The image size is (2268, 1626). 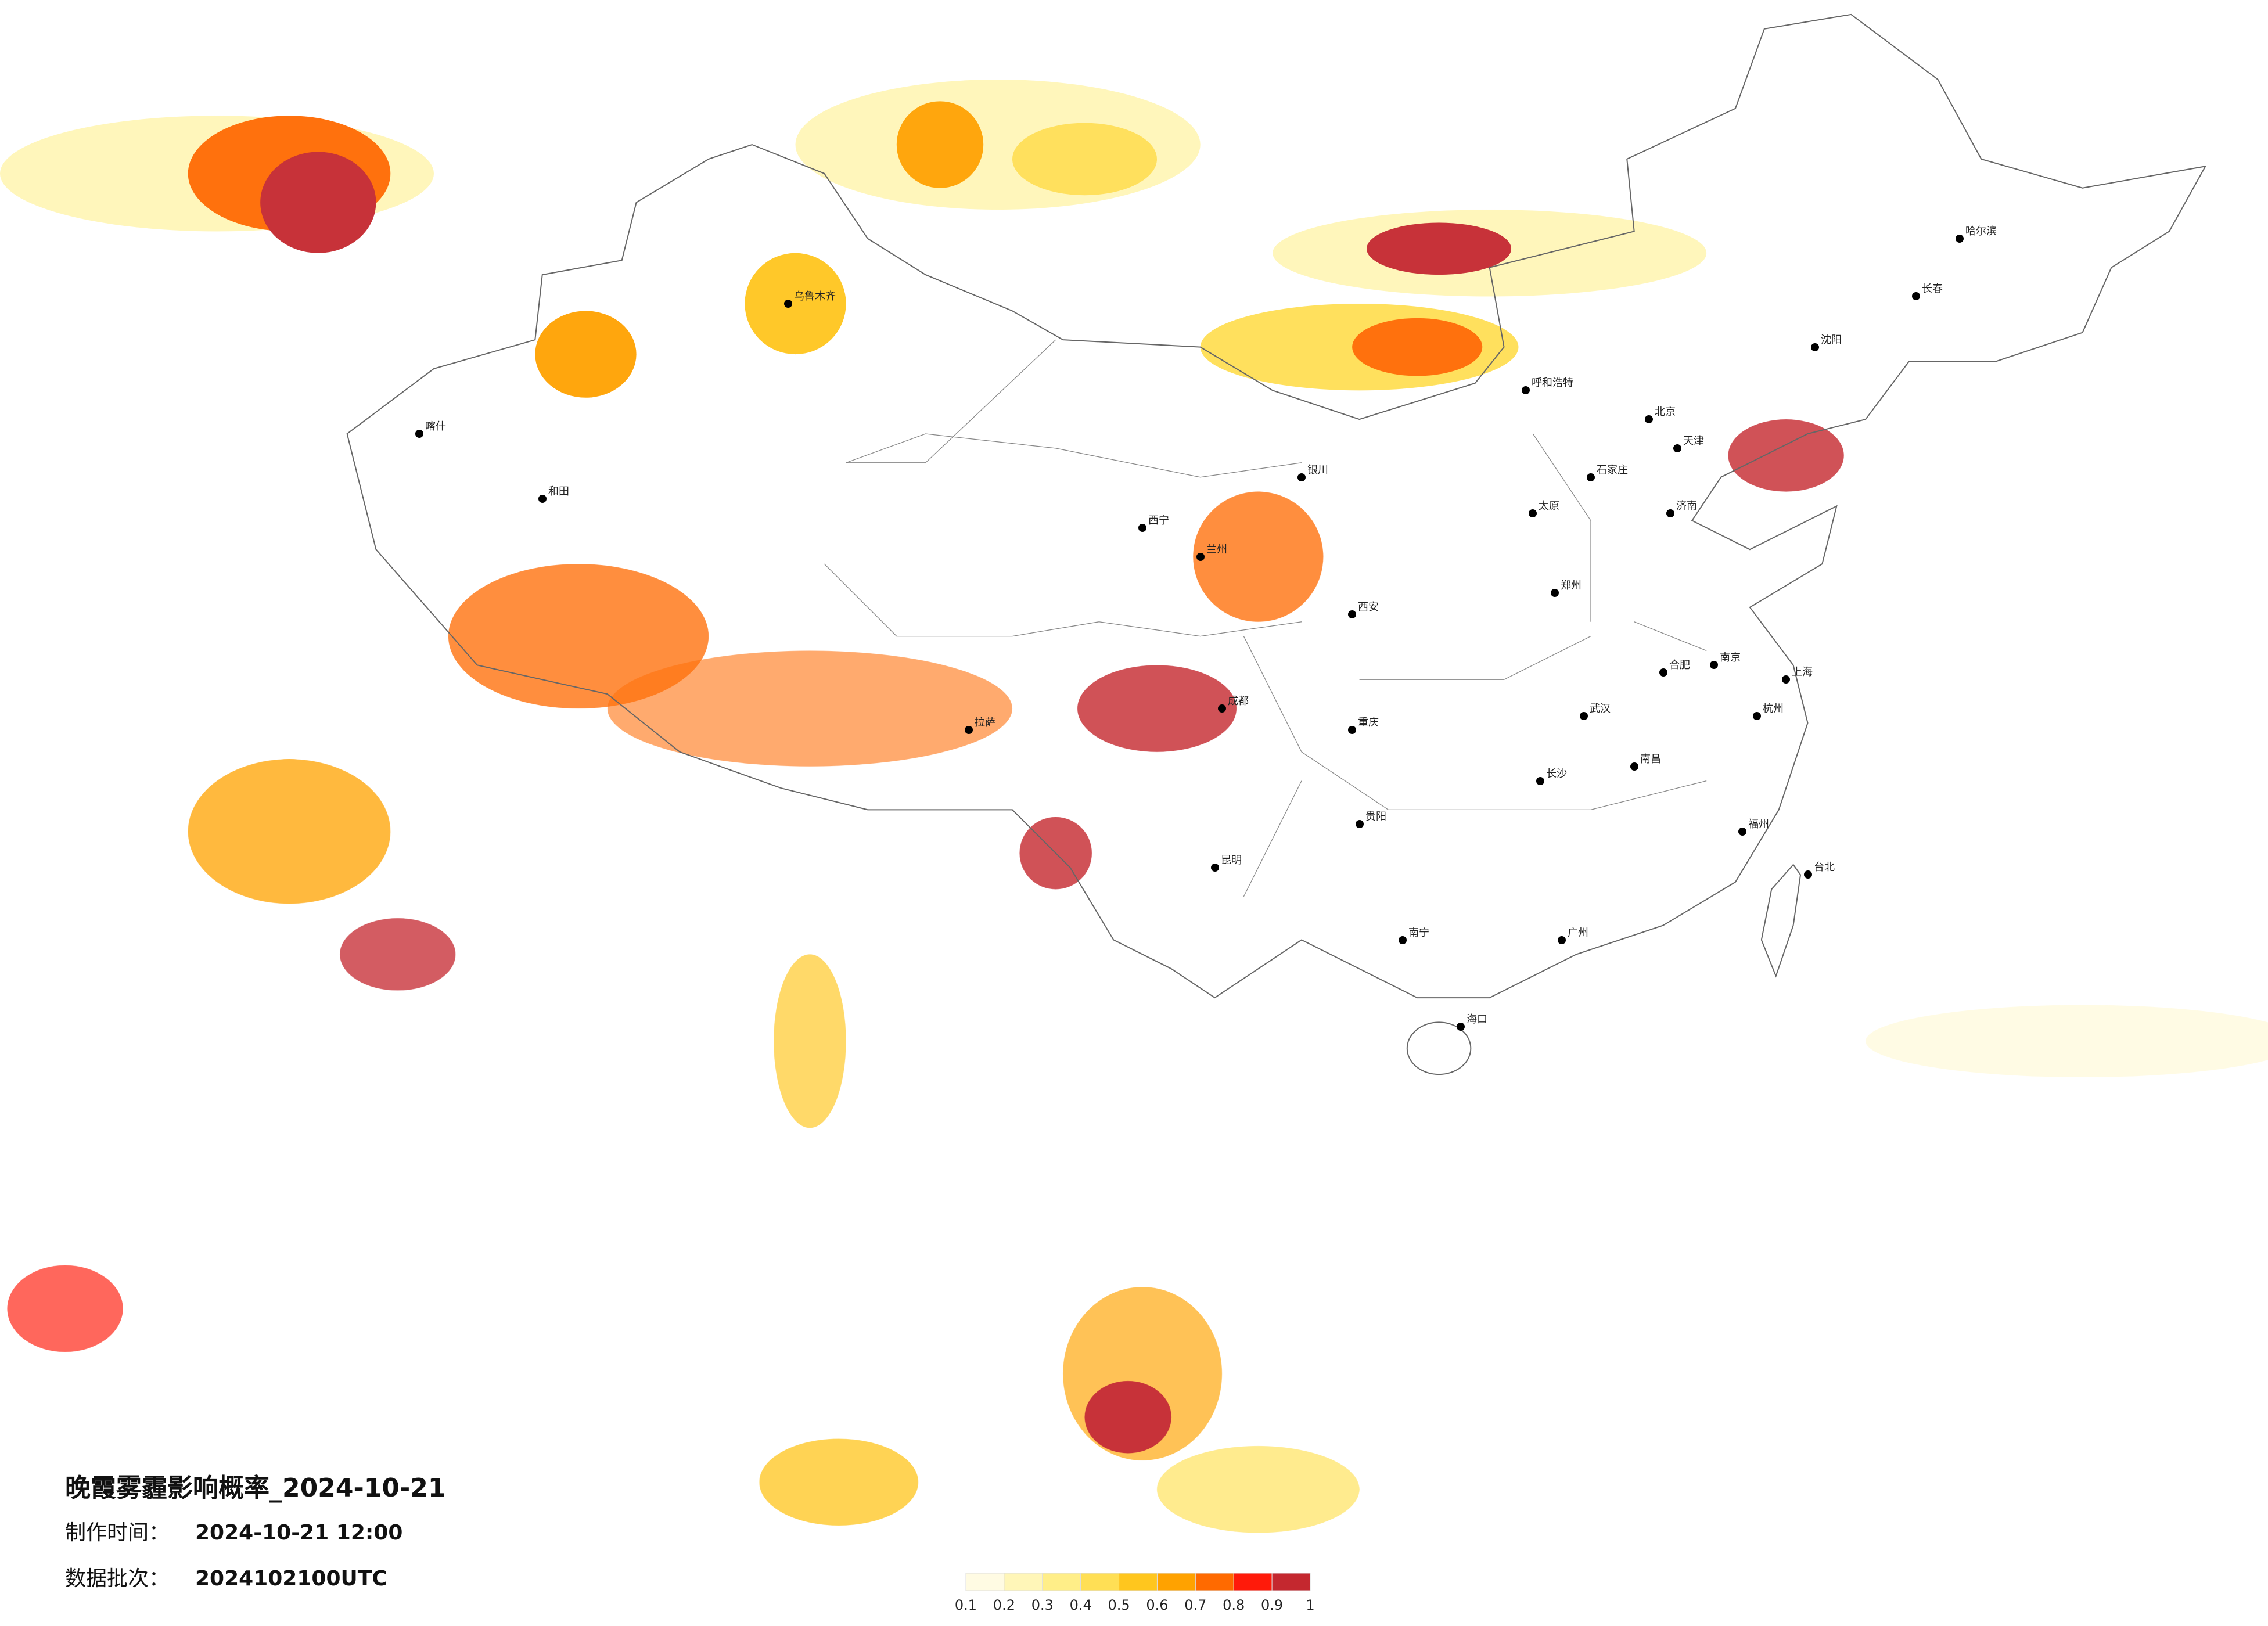 I want to click on city-label: 西安, so click(x=1368, y=607).